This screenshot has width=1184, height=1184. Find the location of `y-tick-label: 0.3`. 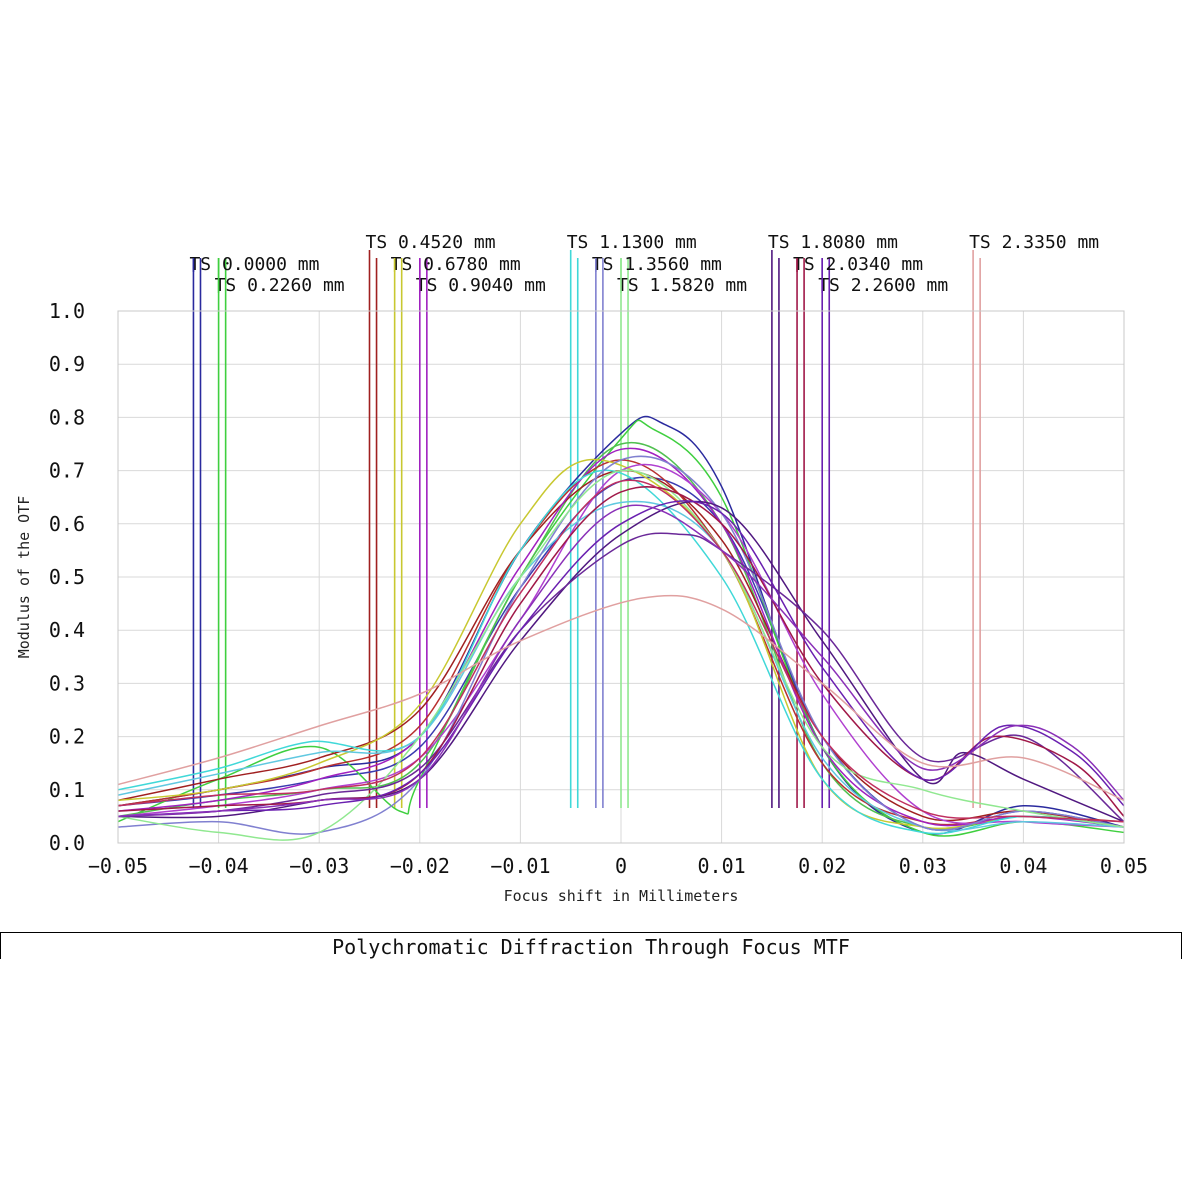

y-tick-label: 0.3 is located at coordinates (67, 683).